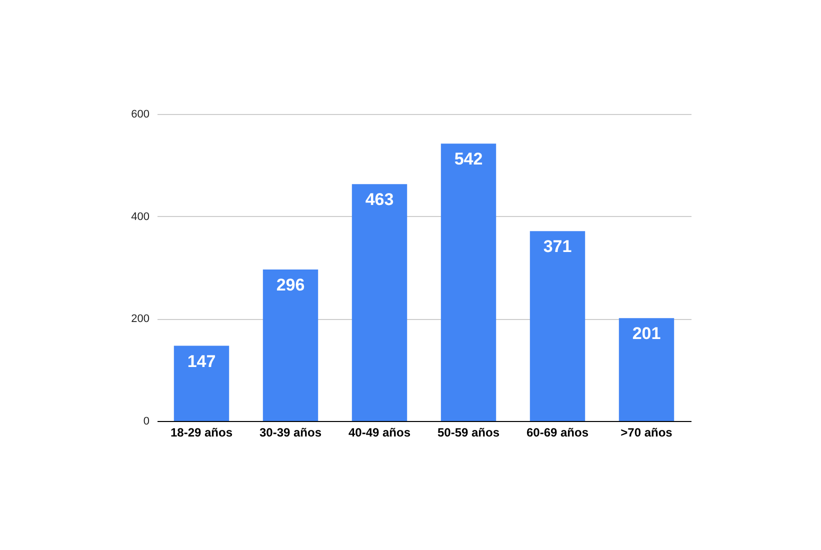  I want to click on y-tick-label: 600, so click(140, 114).